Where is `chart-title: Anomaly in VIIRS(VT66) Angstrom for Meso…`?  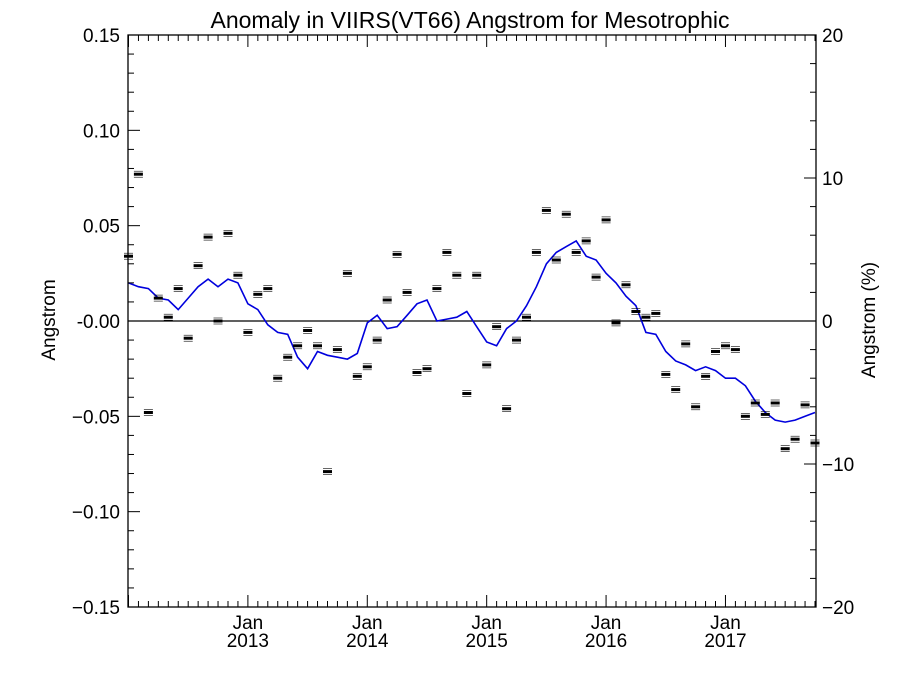 chart-title: Anomaly in VIIRS(VT66) Angstrom for Meso… is located at coordinates (470, 20).